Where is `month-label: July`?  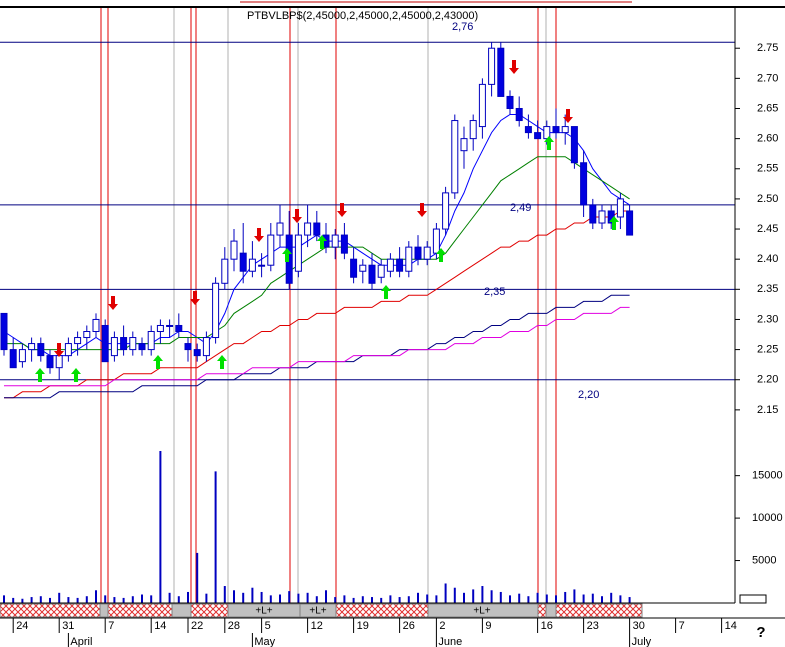 month-label: July is located at coordinates (642, 641).